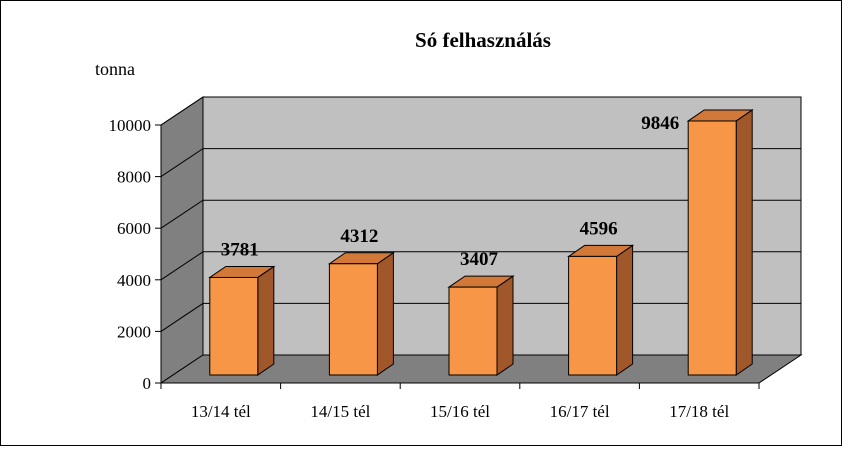 Image resolution: width=842 pixels, height=450 pixels. Describe the element at coordinates (147, 383) in the screenshot. I see `y-tick-label: 0` at that location.